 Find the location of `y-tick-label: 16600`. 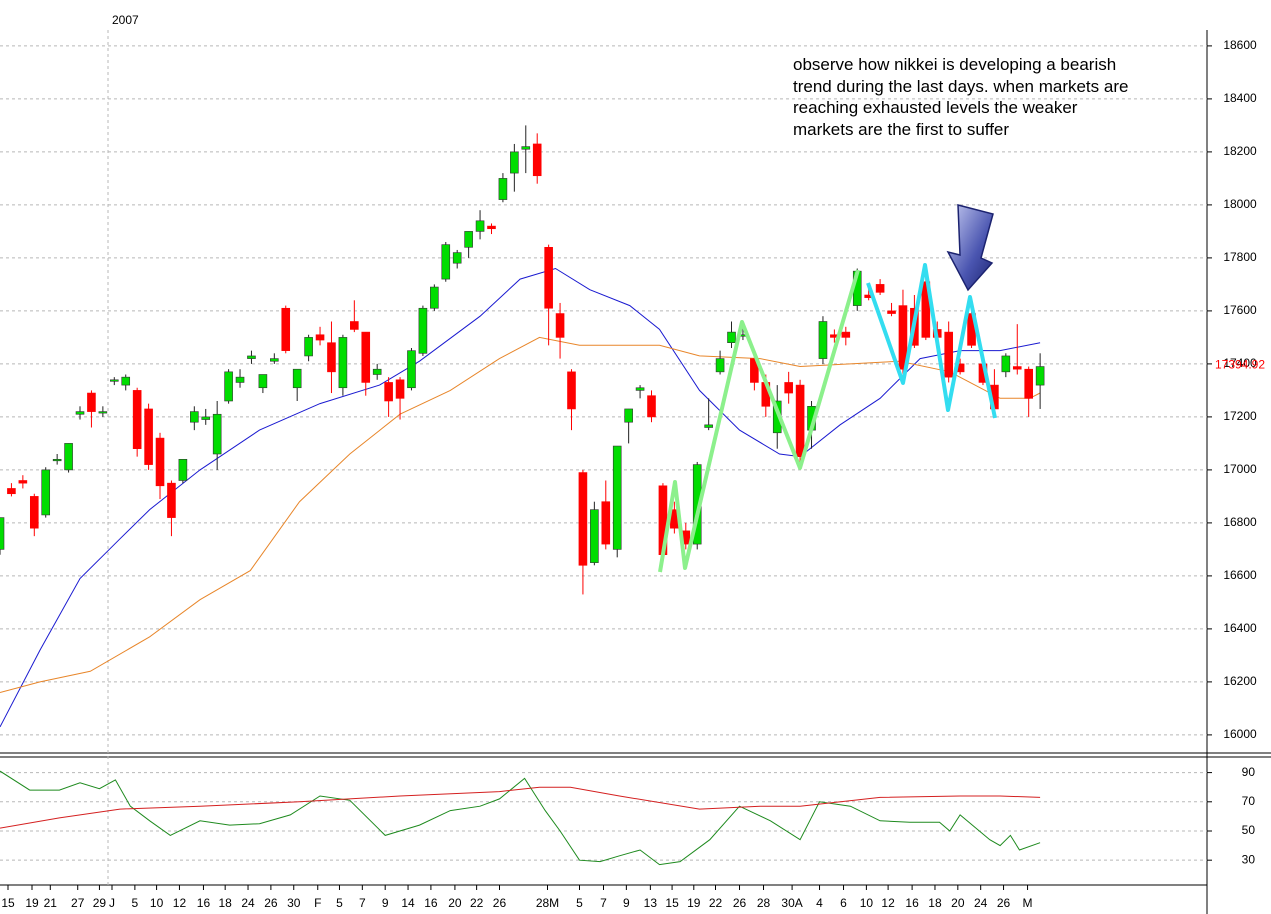

y-tick-label: 16600 is located at coordinates (1240, 575).